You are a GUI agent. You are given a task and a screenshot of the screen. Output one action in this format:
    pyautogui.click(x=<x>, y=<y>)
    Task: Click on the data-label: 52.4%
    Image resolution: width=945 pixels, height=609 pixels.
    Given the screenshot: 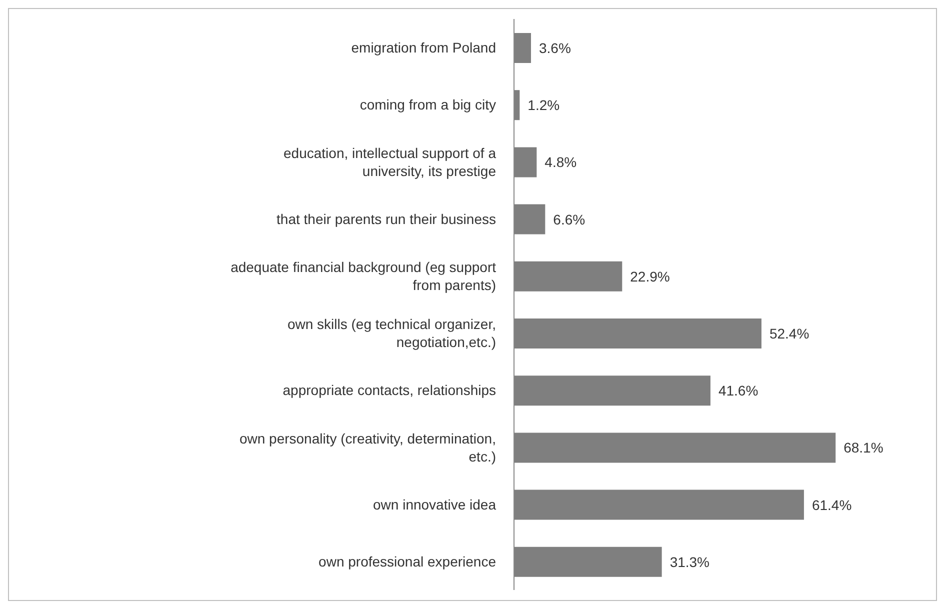 What is the action you would take?
    pyautogui.click(x=789, y=334)
    